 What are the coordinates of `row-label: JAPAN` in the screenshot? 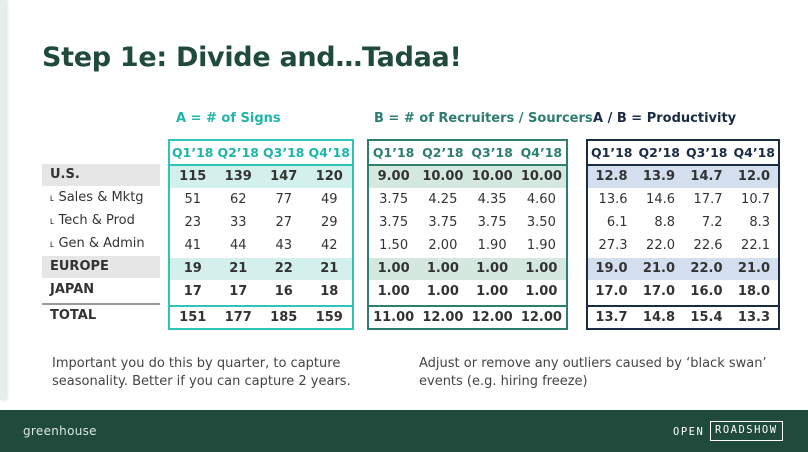 It's located at (72, 289).